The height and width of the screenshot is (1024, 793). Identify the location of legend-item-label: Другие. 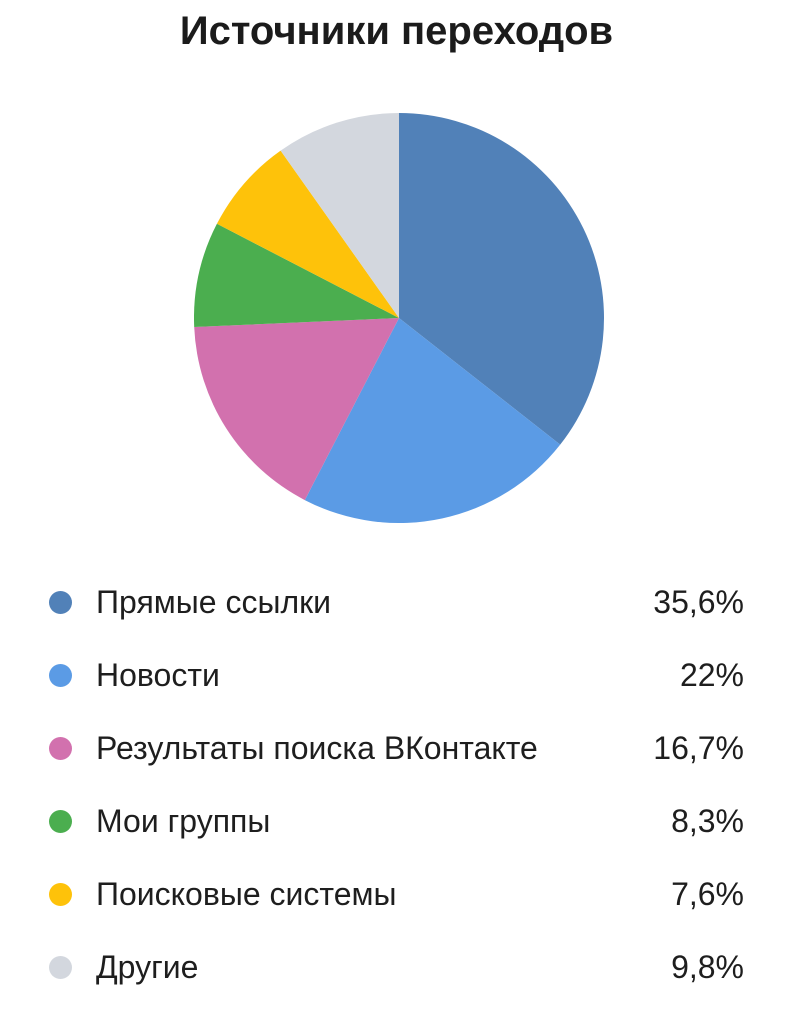
(147, 967).